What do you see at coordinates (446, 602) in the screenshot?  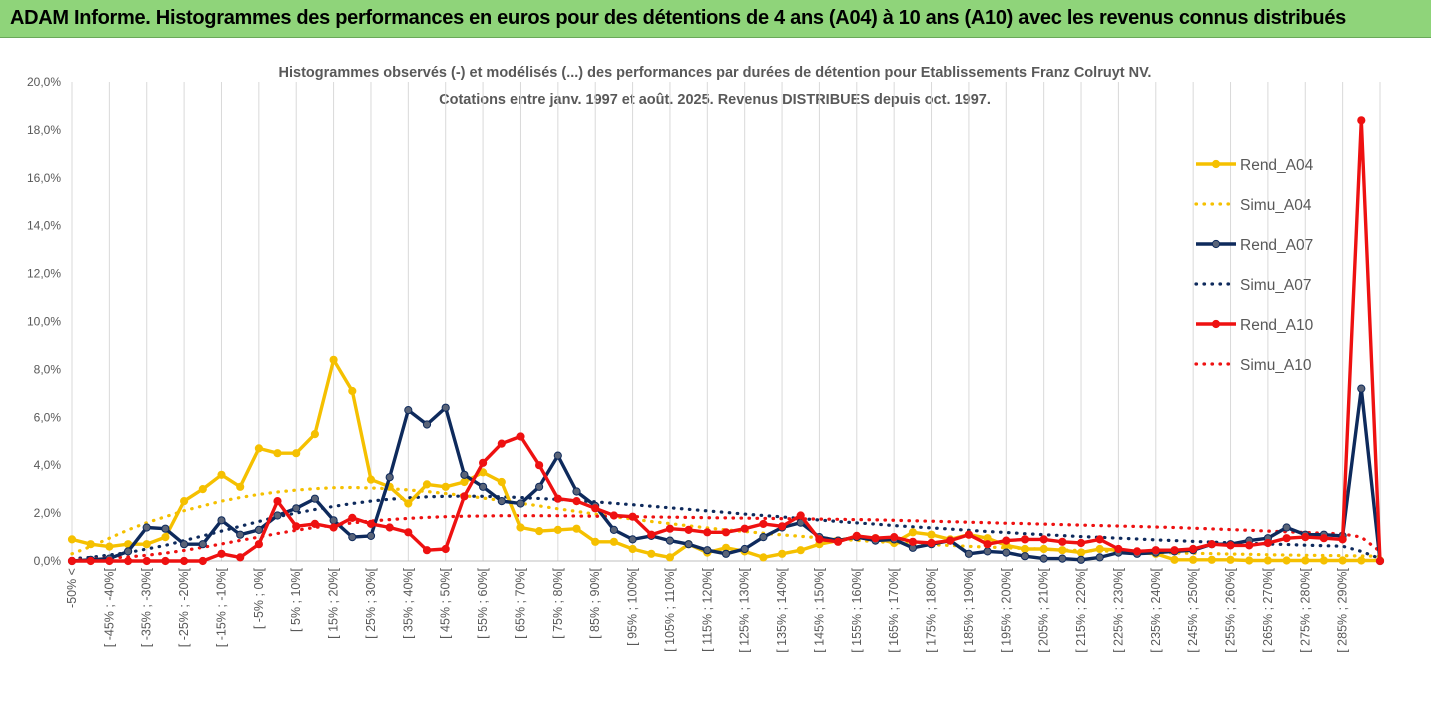 I see `x-tick-label: [ 45% ; 50%[` at bounding box center [446, 602].